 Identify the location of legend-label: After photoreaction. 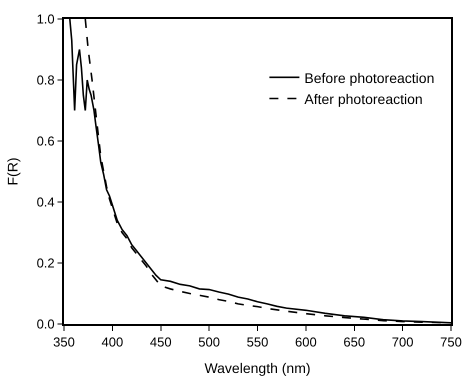
(363, 98).